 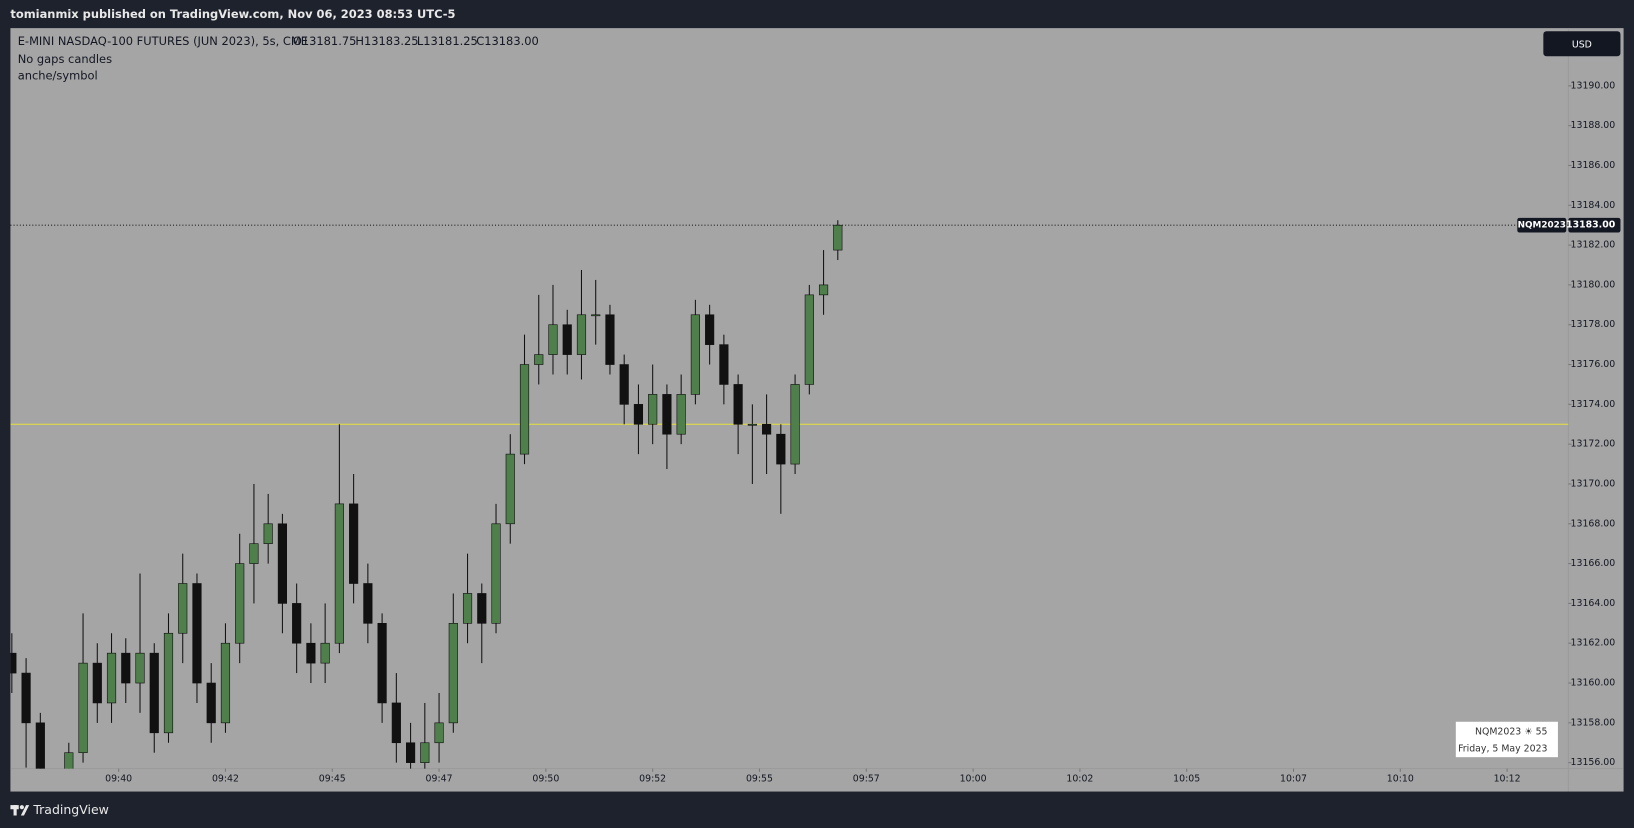 What do you see at coordinates (1591, 225) in the screenshot?
I see `last-price-label: 13183.00` at bounding box center [1591, 225].